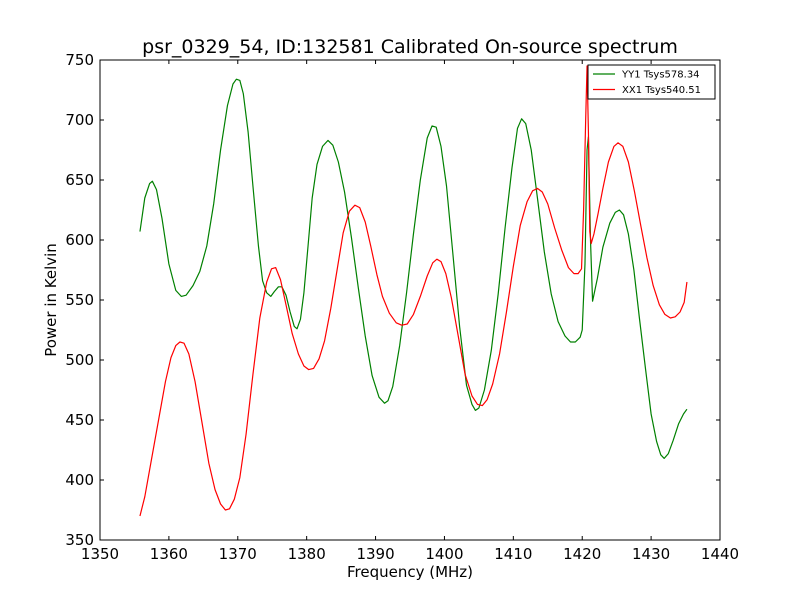  I want to click on x-tick-label: 1390, so click(375, 554).